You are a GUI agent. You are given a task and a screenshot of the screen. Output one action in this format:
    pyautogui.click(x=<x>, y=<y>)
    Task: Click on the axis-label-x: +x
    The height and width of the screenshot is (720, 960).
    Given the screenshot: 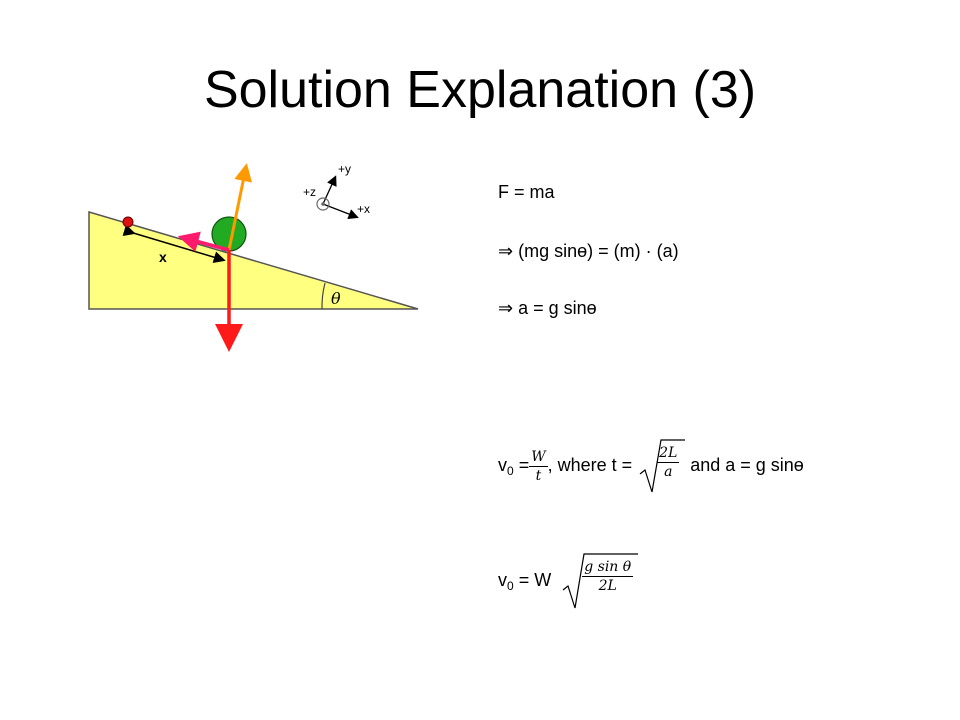 What is the action you would take?
    pyautogui.click(x=363, y=209)
    